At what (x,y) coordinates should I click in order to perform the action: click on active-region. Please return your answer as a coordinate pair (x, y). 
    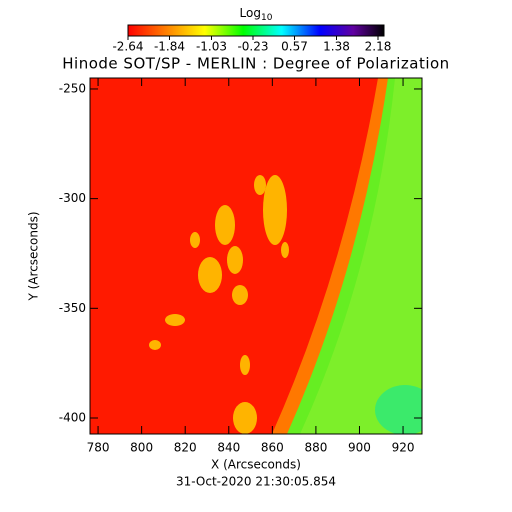
    Looking at the image, I should click on (219, 304).